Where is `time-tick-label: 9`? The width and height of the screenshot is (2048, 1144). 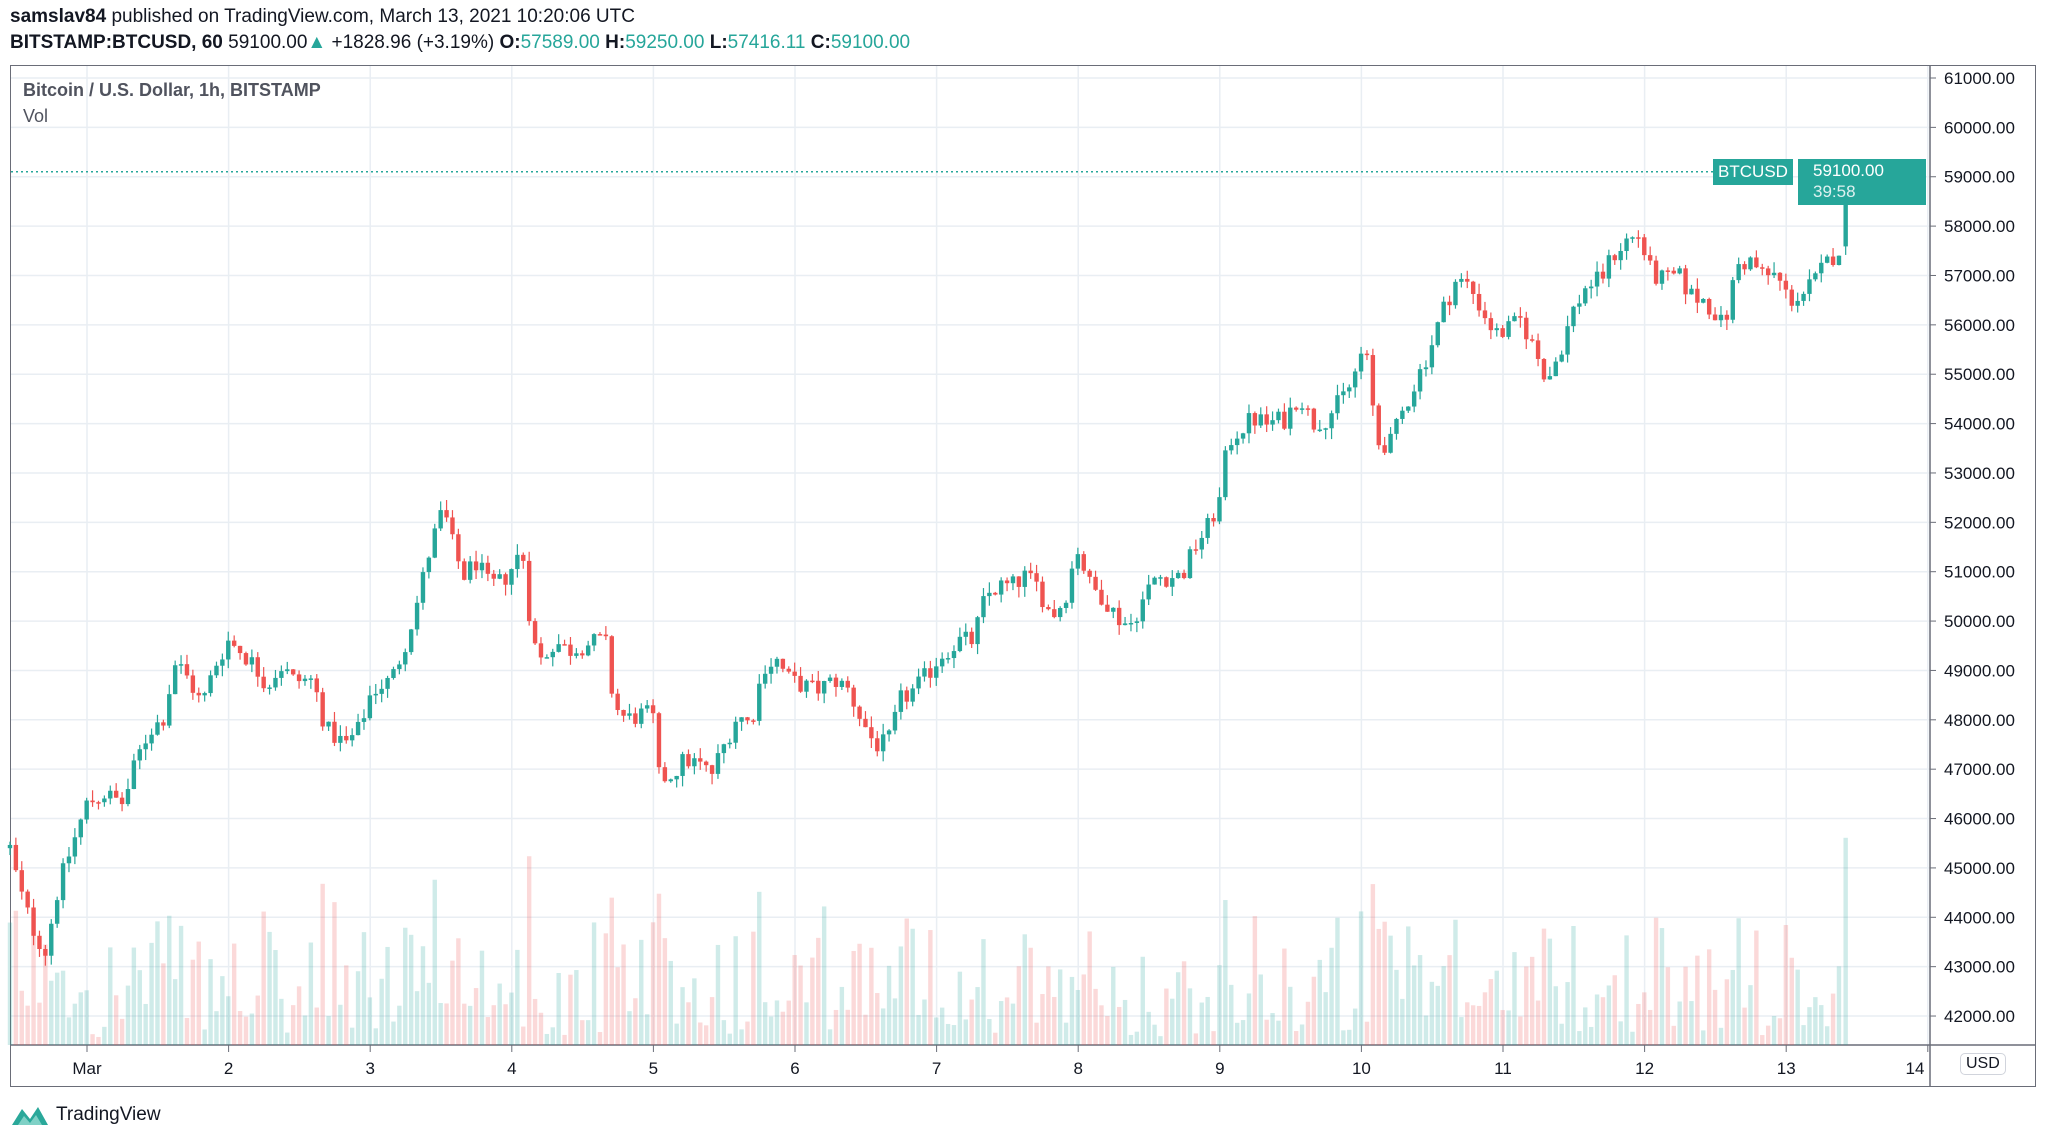
time-tick-label: 9 is located at coordinates (1219, 1068).